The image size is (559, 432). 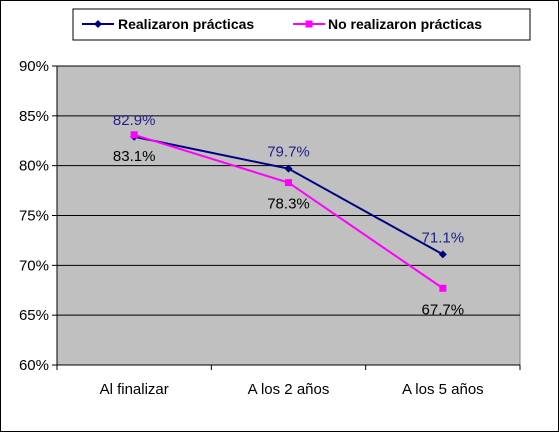 I want to click on y-tick-label: 85%, so click(x=34, y=116).